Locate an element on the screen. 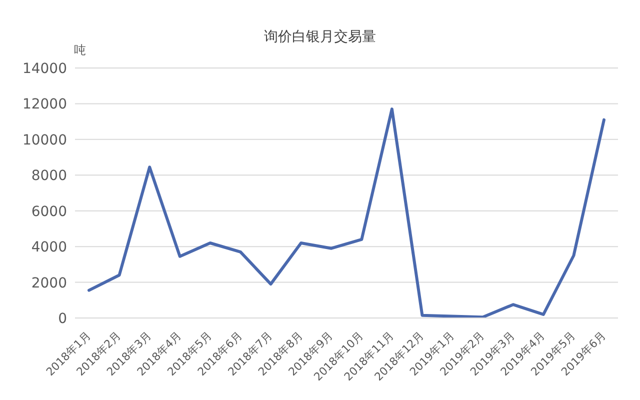 Image resolution: width=640 pixels, height=400 pixels. chart-title: 询价白银月交易量 is located at coordinates (320, 37).